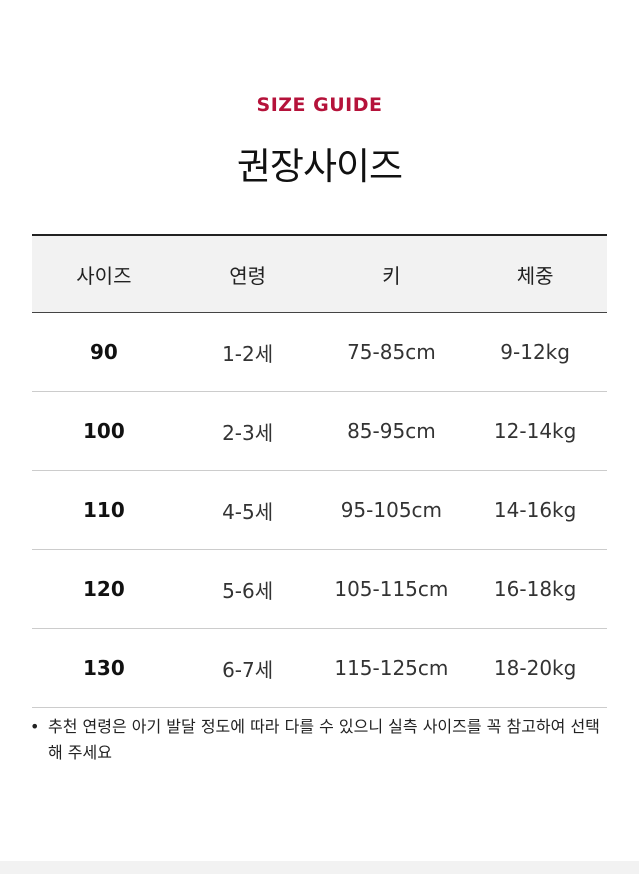 The height and width of the screenshot is (874, 639). I want to click on cell-age: 6-7세, so click(247, 668).